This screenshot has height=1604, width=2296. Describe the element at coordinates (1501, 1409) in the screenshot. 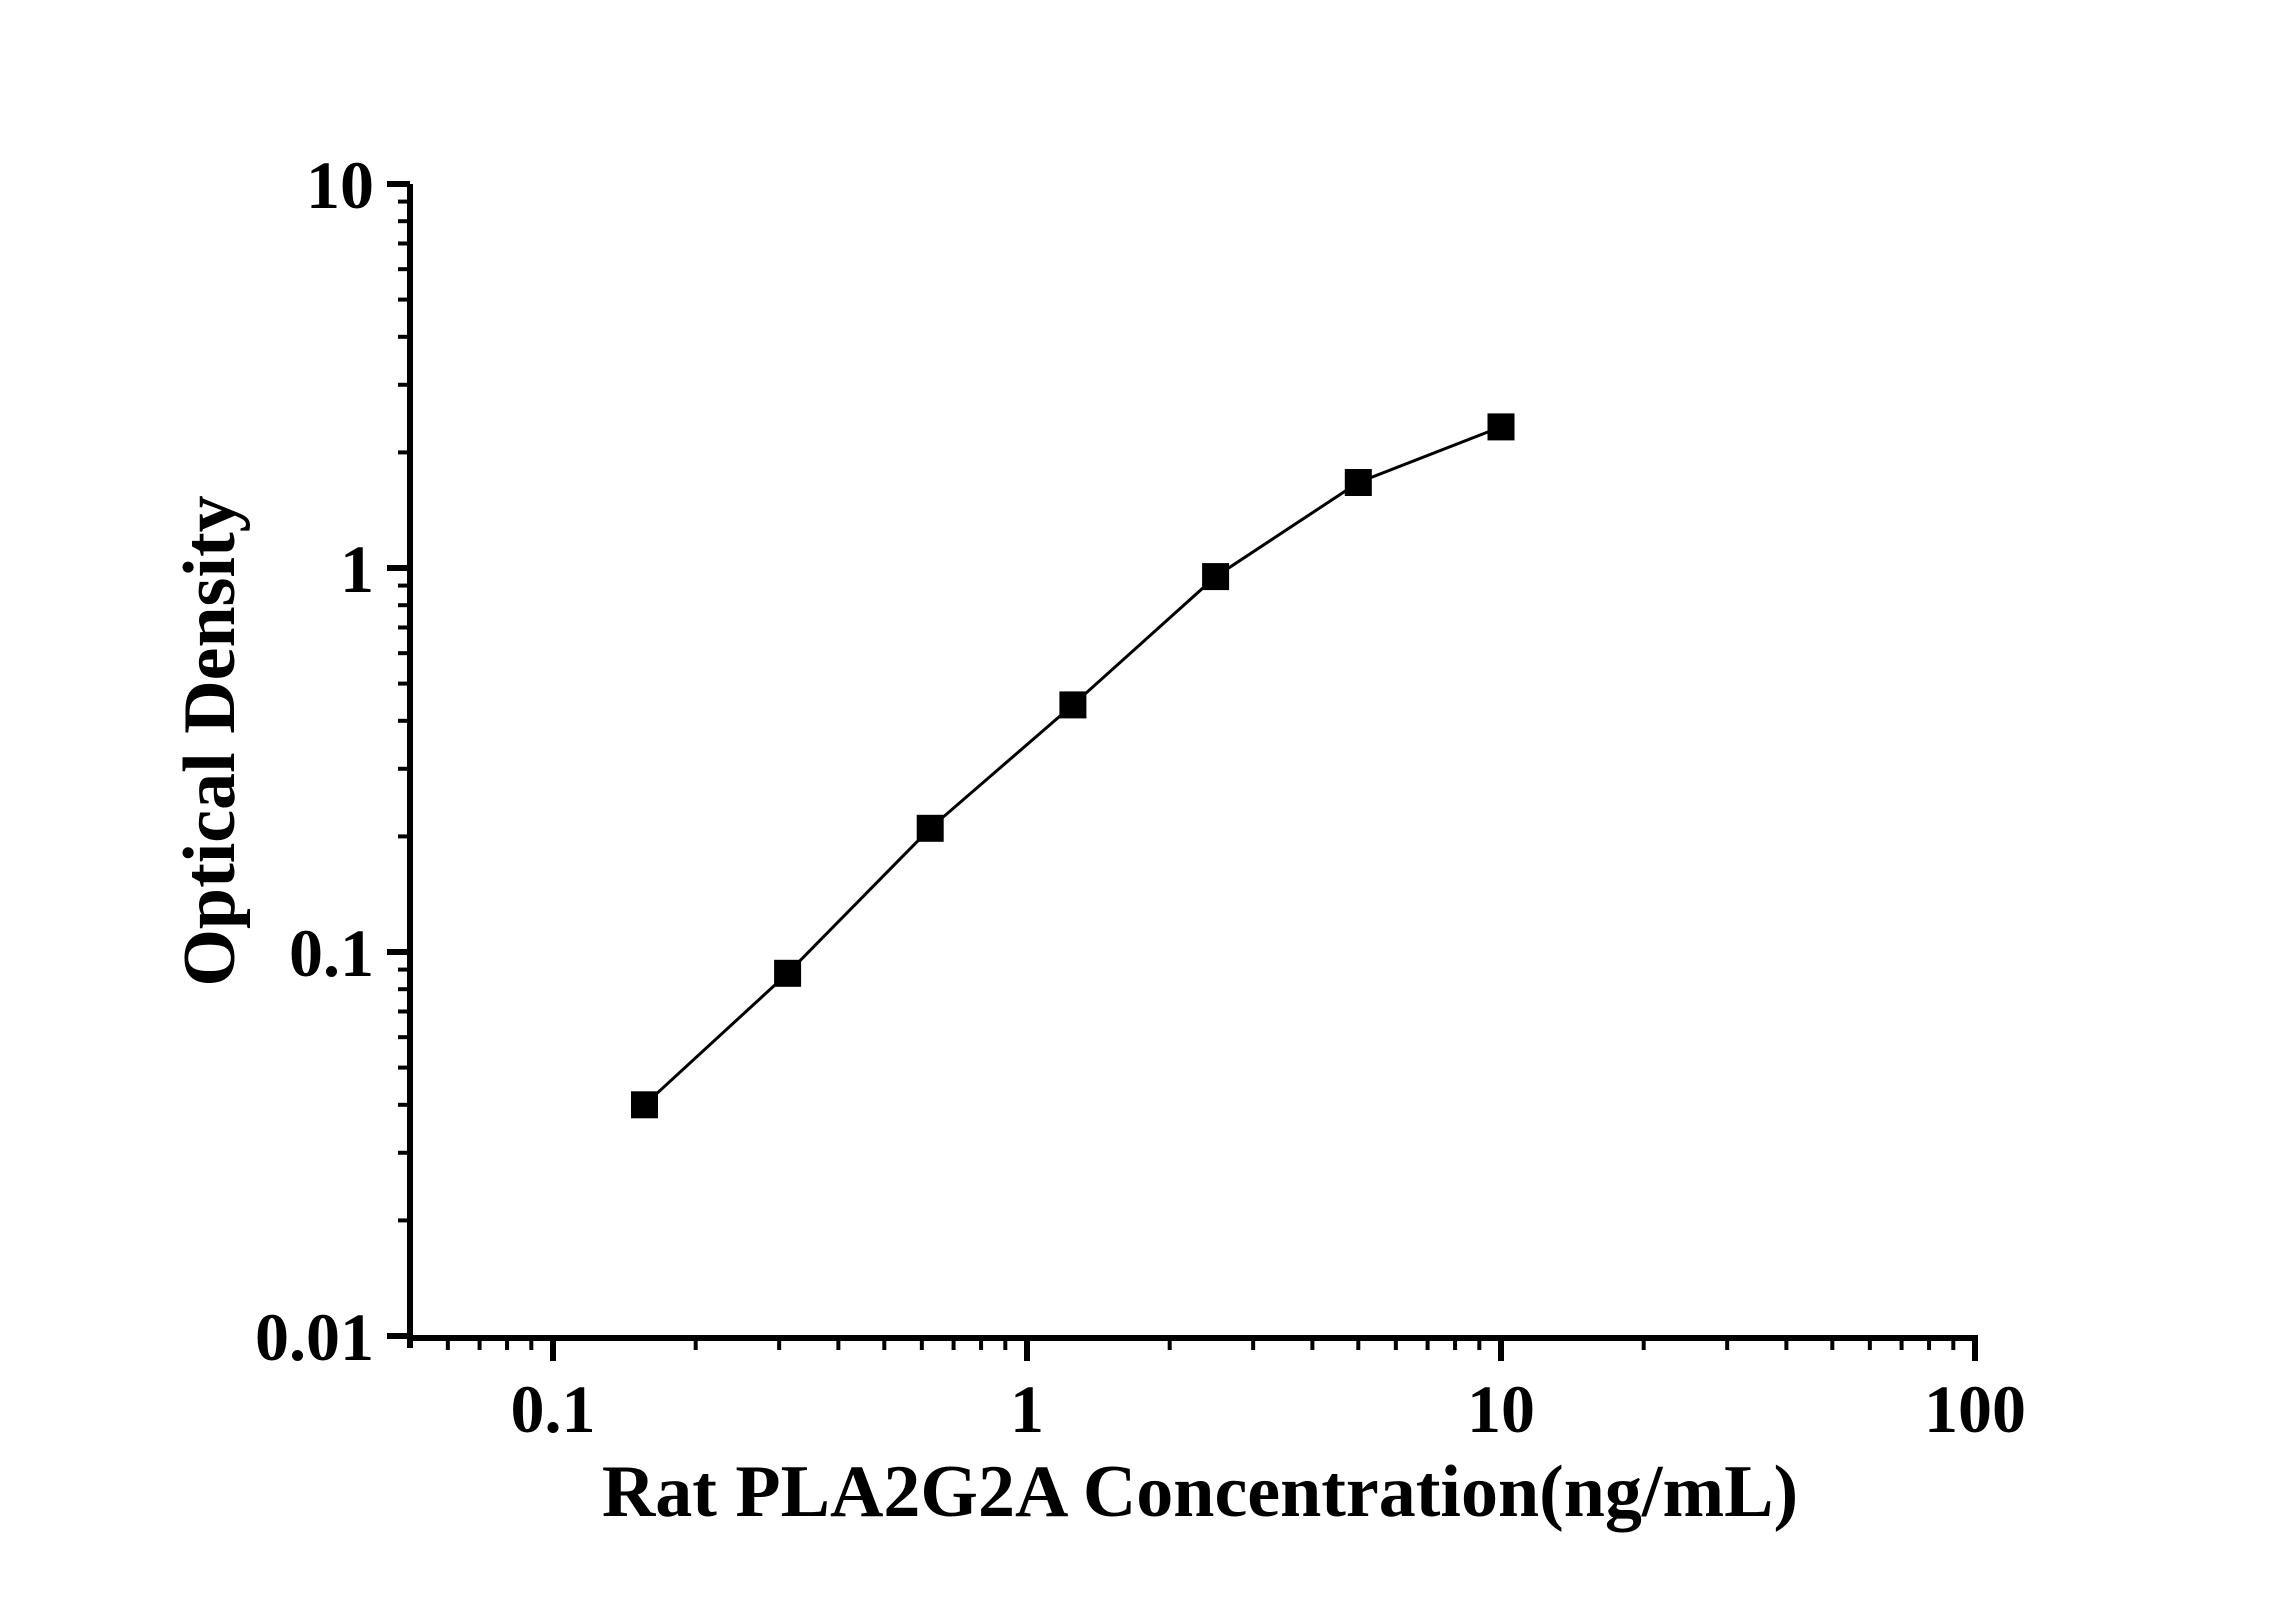

I see `x-tick-label: 10` at that location.